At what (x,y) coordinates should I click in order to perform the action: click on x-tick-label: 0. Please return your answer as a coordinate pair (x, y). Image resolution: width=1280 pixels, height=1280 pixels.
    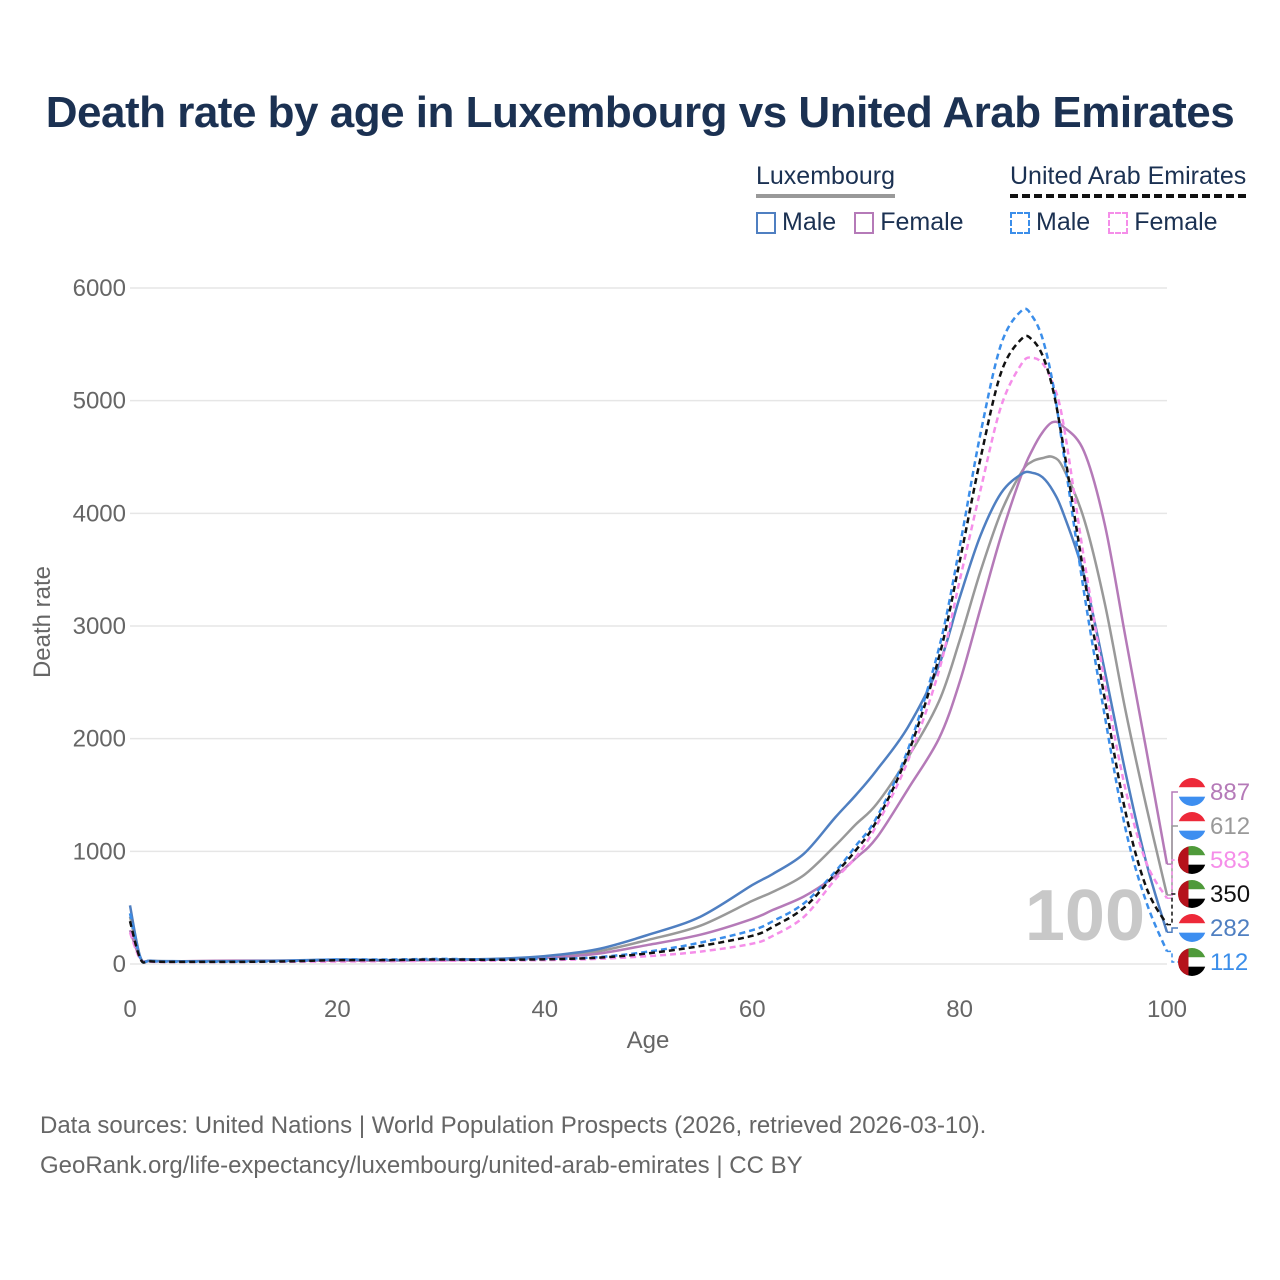
    Looking at the image, I should click on (129, 1009).